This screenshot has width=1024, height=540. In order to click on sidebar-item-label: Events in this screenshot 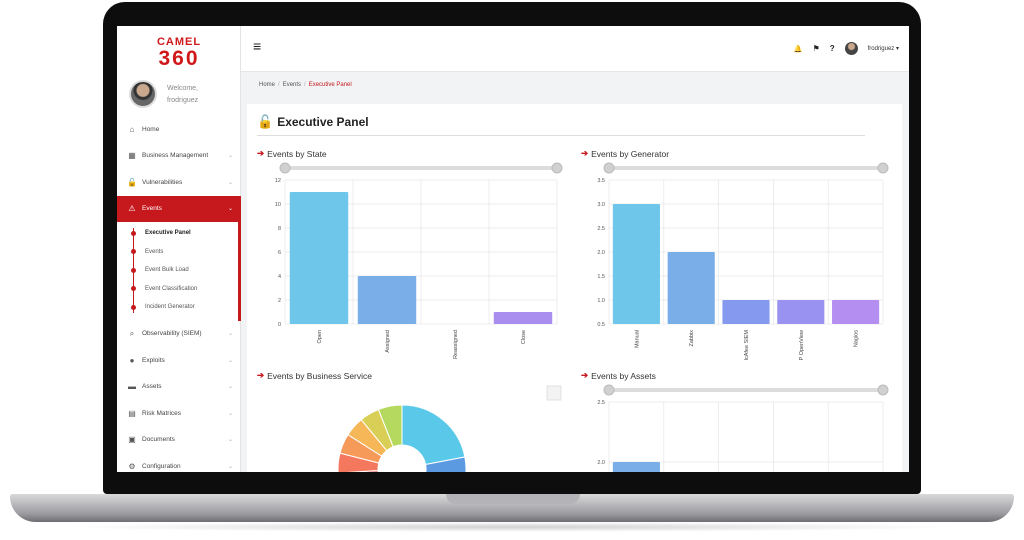, I will do `click(152, 209)`.